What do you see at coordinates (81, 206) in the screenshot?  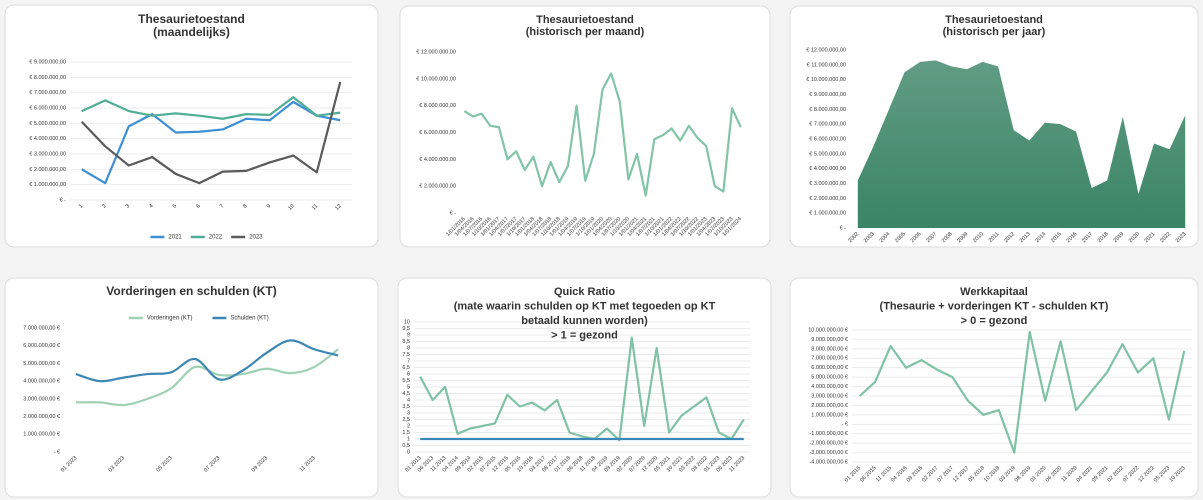 I see `x-tick-label: 1` at bounding box center [81, 206].